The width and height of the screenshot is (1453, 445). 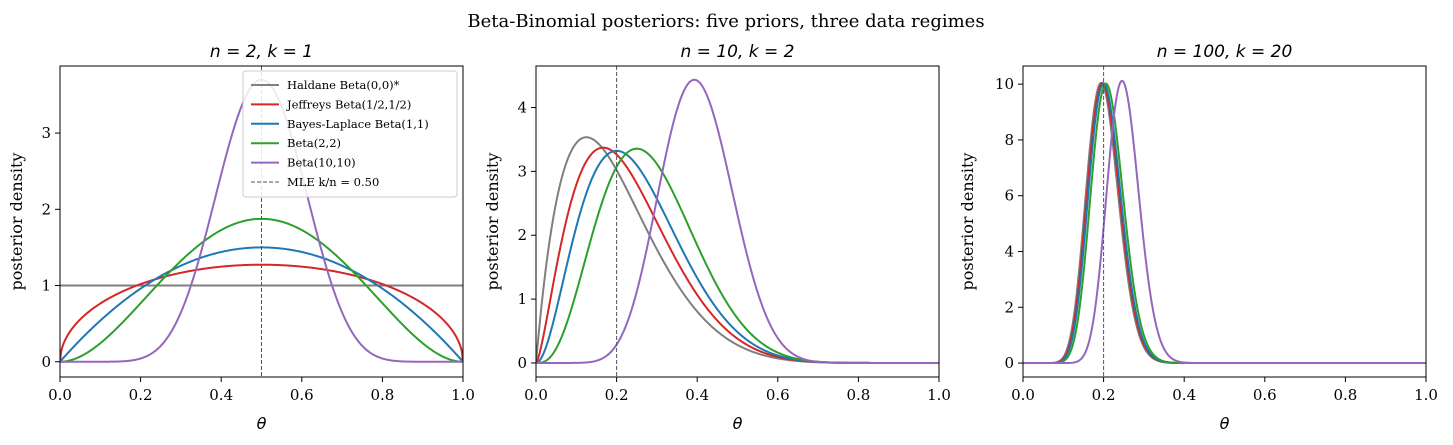 I want to click on legend-label: Beta(10,10), so click(x=321, y=163).